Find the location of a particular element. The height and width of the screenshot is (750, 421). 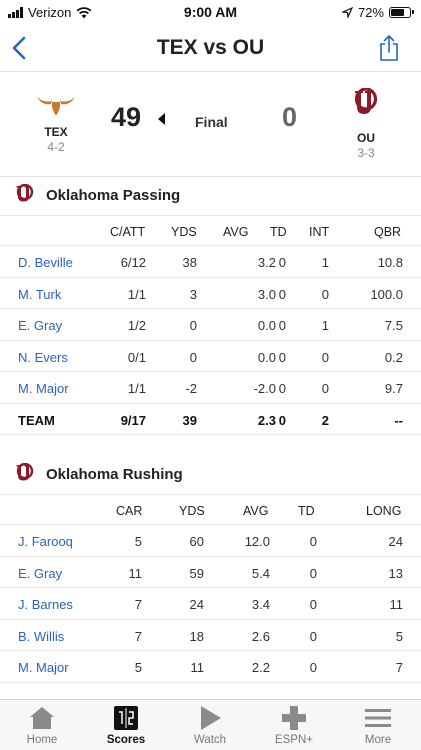

player-name-link: N. Evers is located at coordinates (43, 357).